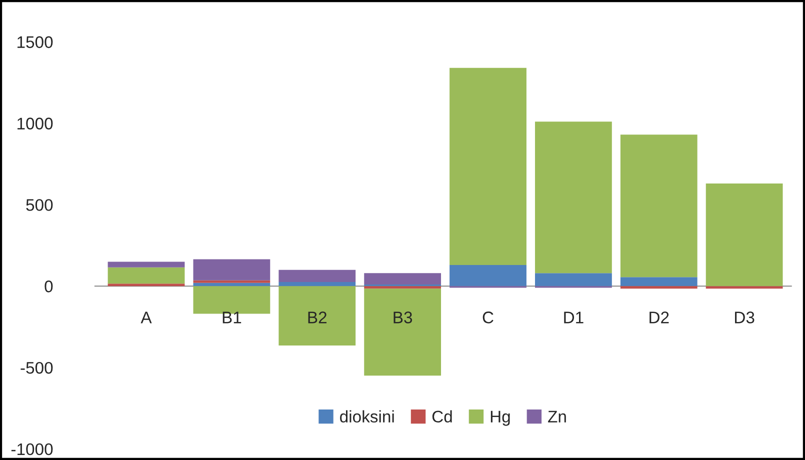  I want to click on y-tick-label: 1500, so click(35, 42).